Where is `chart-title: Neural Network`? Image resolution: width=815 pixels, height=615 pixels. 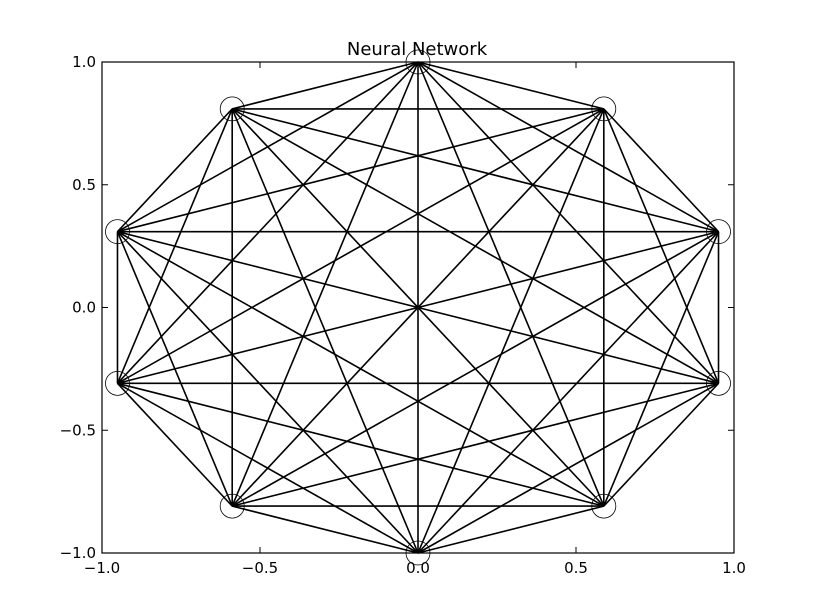
chart-title: Neural Network is located at coordinates (417, 49).